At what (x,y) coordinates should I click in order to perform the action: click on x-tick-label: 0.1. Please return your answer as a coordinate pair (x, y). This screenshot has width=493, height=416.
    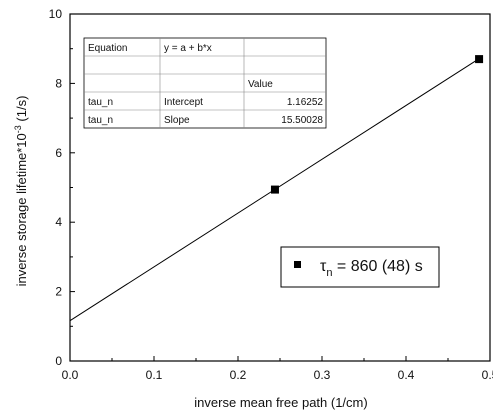
    Looking at the image, I should click on (154, 375).